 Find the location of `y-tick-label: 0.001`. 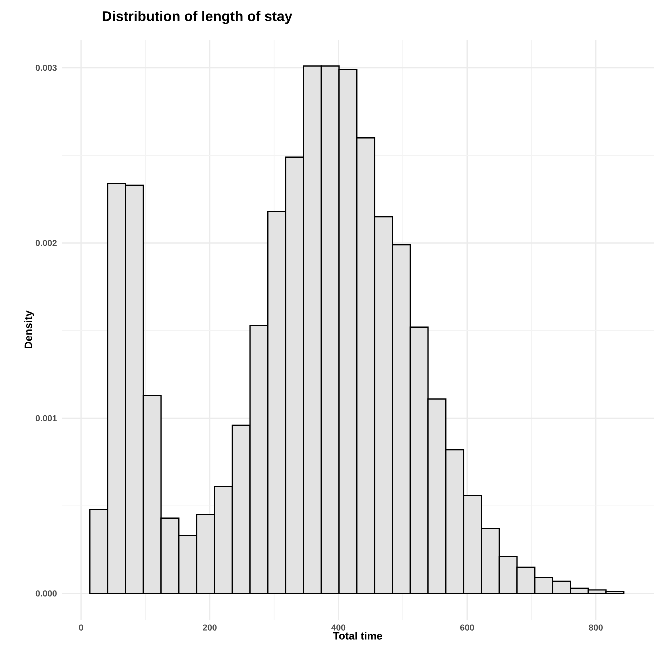

y-tick-label: 0.001 is located at coordinates (47, 418).